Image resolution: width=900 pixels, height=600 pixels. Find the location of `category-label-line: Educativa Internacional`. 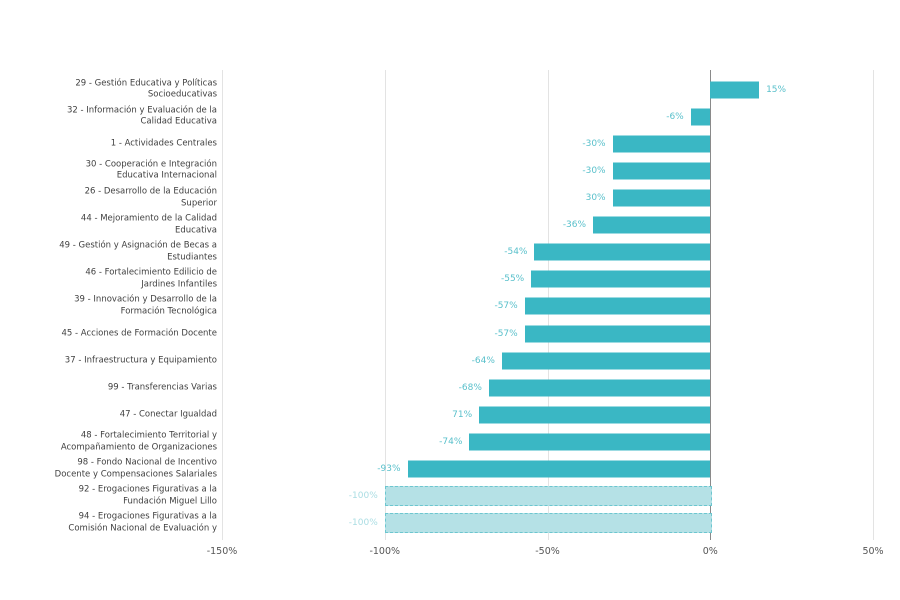

category-label-line: Educativa Internacional is located at coordinates (166, 175).